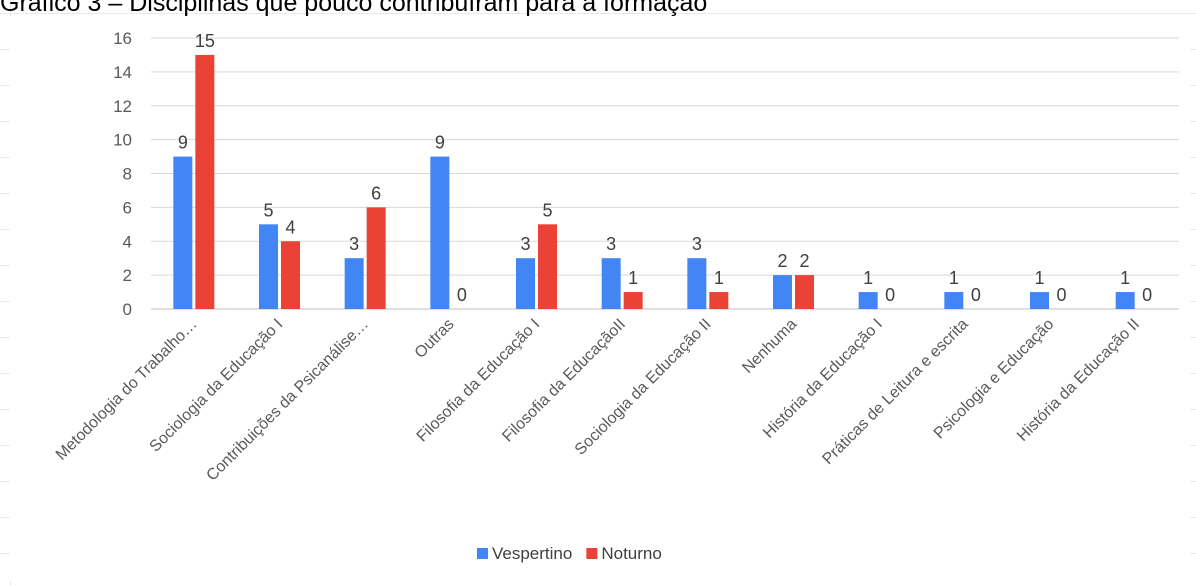 This screenshot has width=1196, height=585. What do you see at coordinates (122, 106) in the screenshot?
I see `y-tick-label: 12` at bounding box center [122, 106].